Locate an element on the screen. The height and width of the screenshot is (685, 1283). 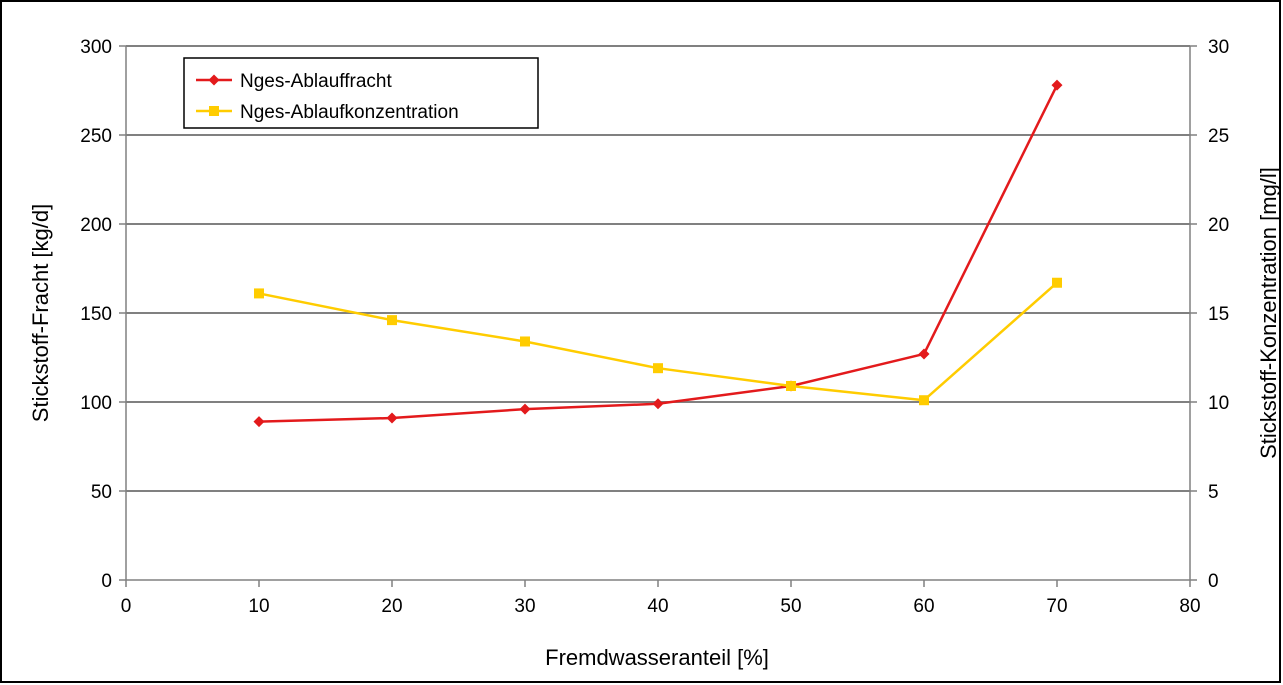
x-tick-label: 50 is located at coordinates (790, 606).